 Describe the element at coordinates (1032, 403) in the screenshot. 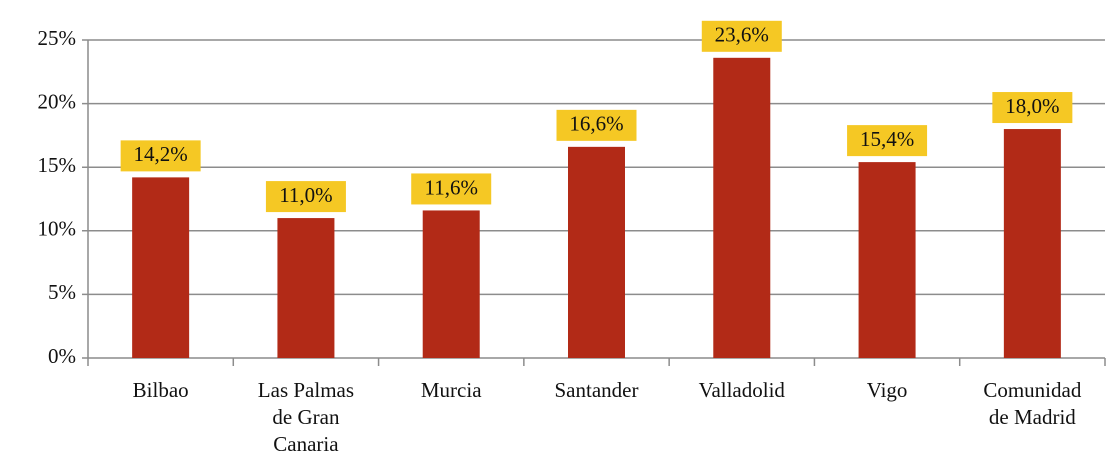

I see `x-tick-label: Comunidad de Madrid` at that location.